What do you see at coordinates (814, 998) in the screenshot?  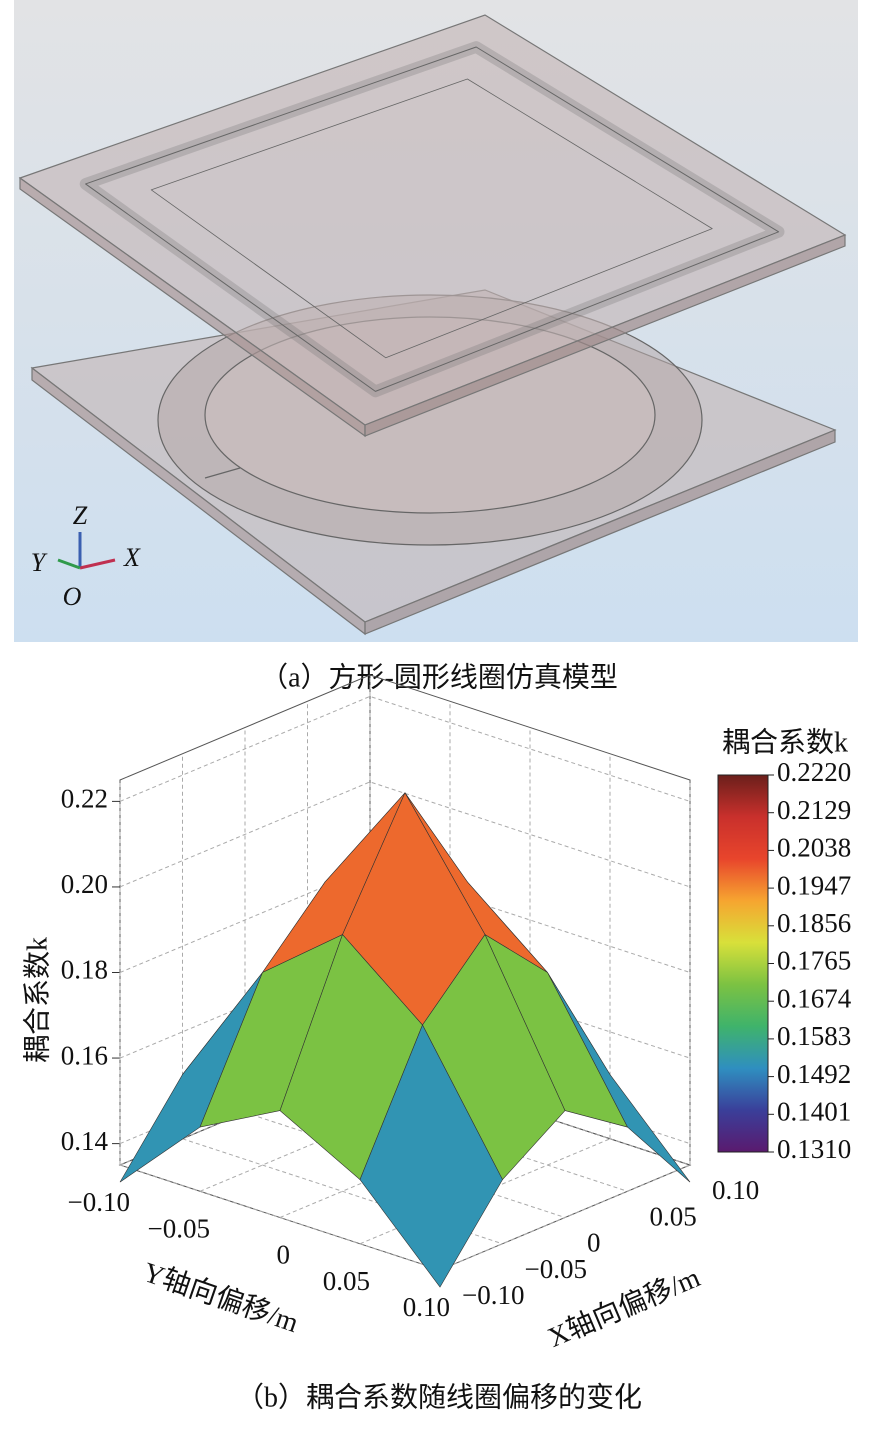 I see `colorbar-tick-label: 0.1674` at bounding box center [814, 998].